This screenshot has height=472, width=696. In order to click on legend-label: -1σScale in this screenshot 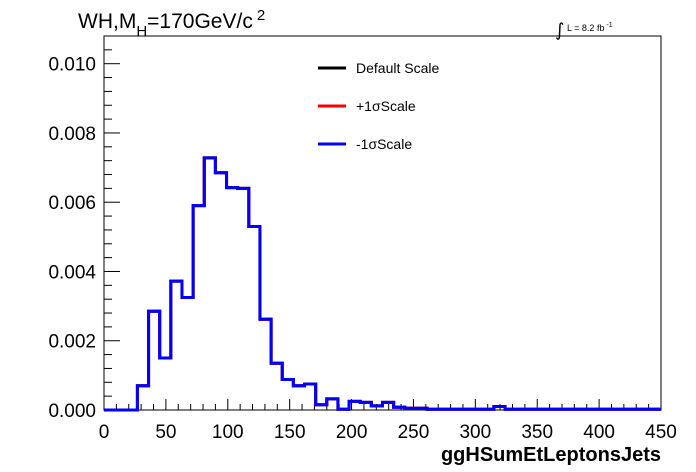, I will do `click(384, 144)`.